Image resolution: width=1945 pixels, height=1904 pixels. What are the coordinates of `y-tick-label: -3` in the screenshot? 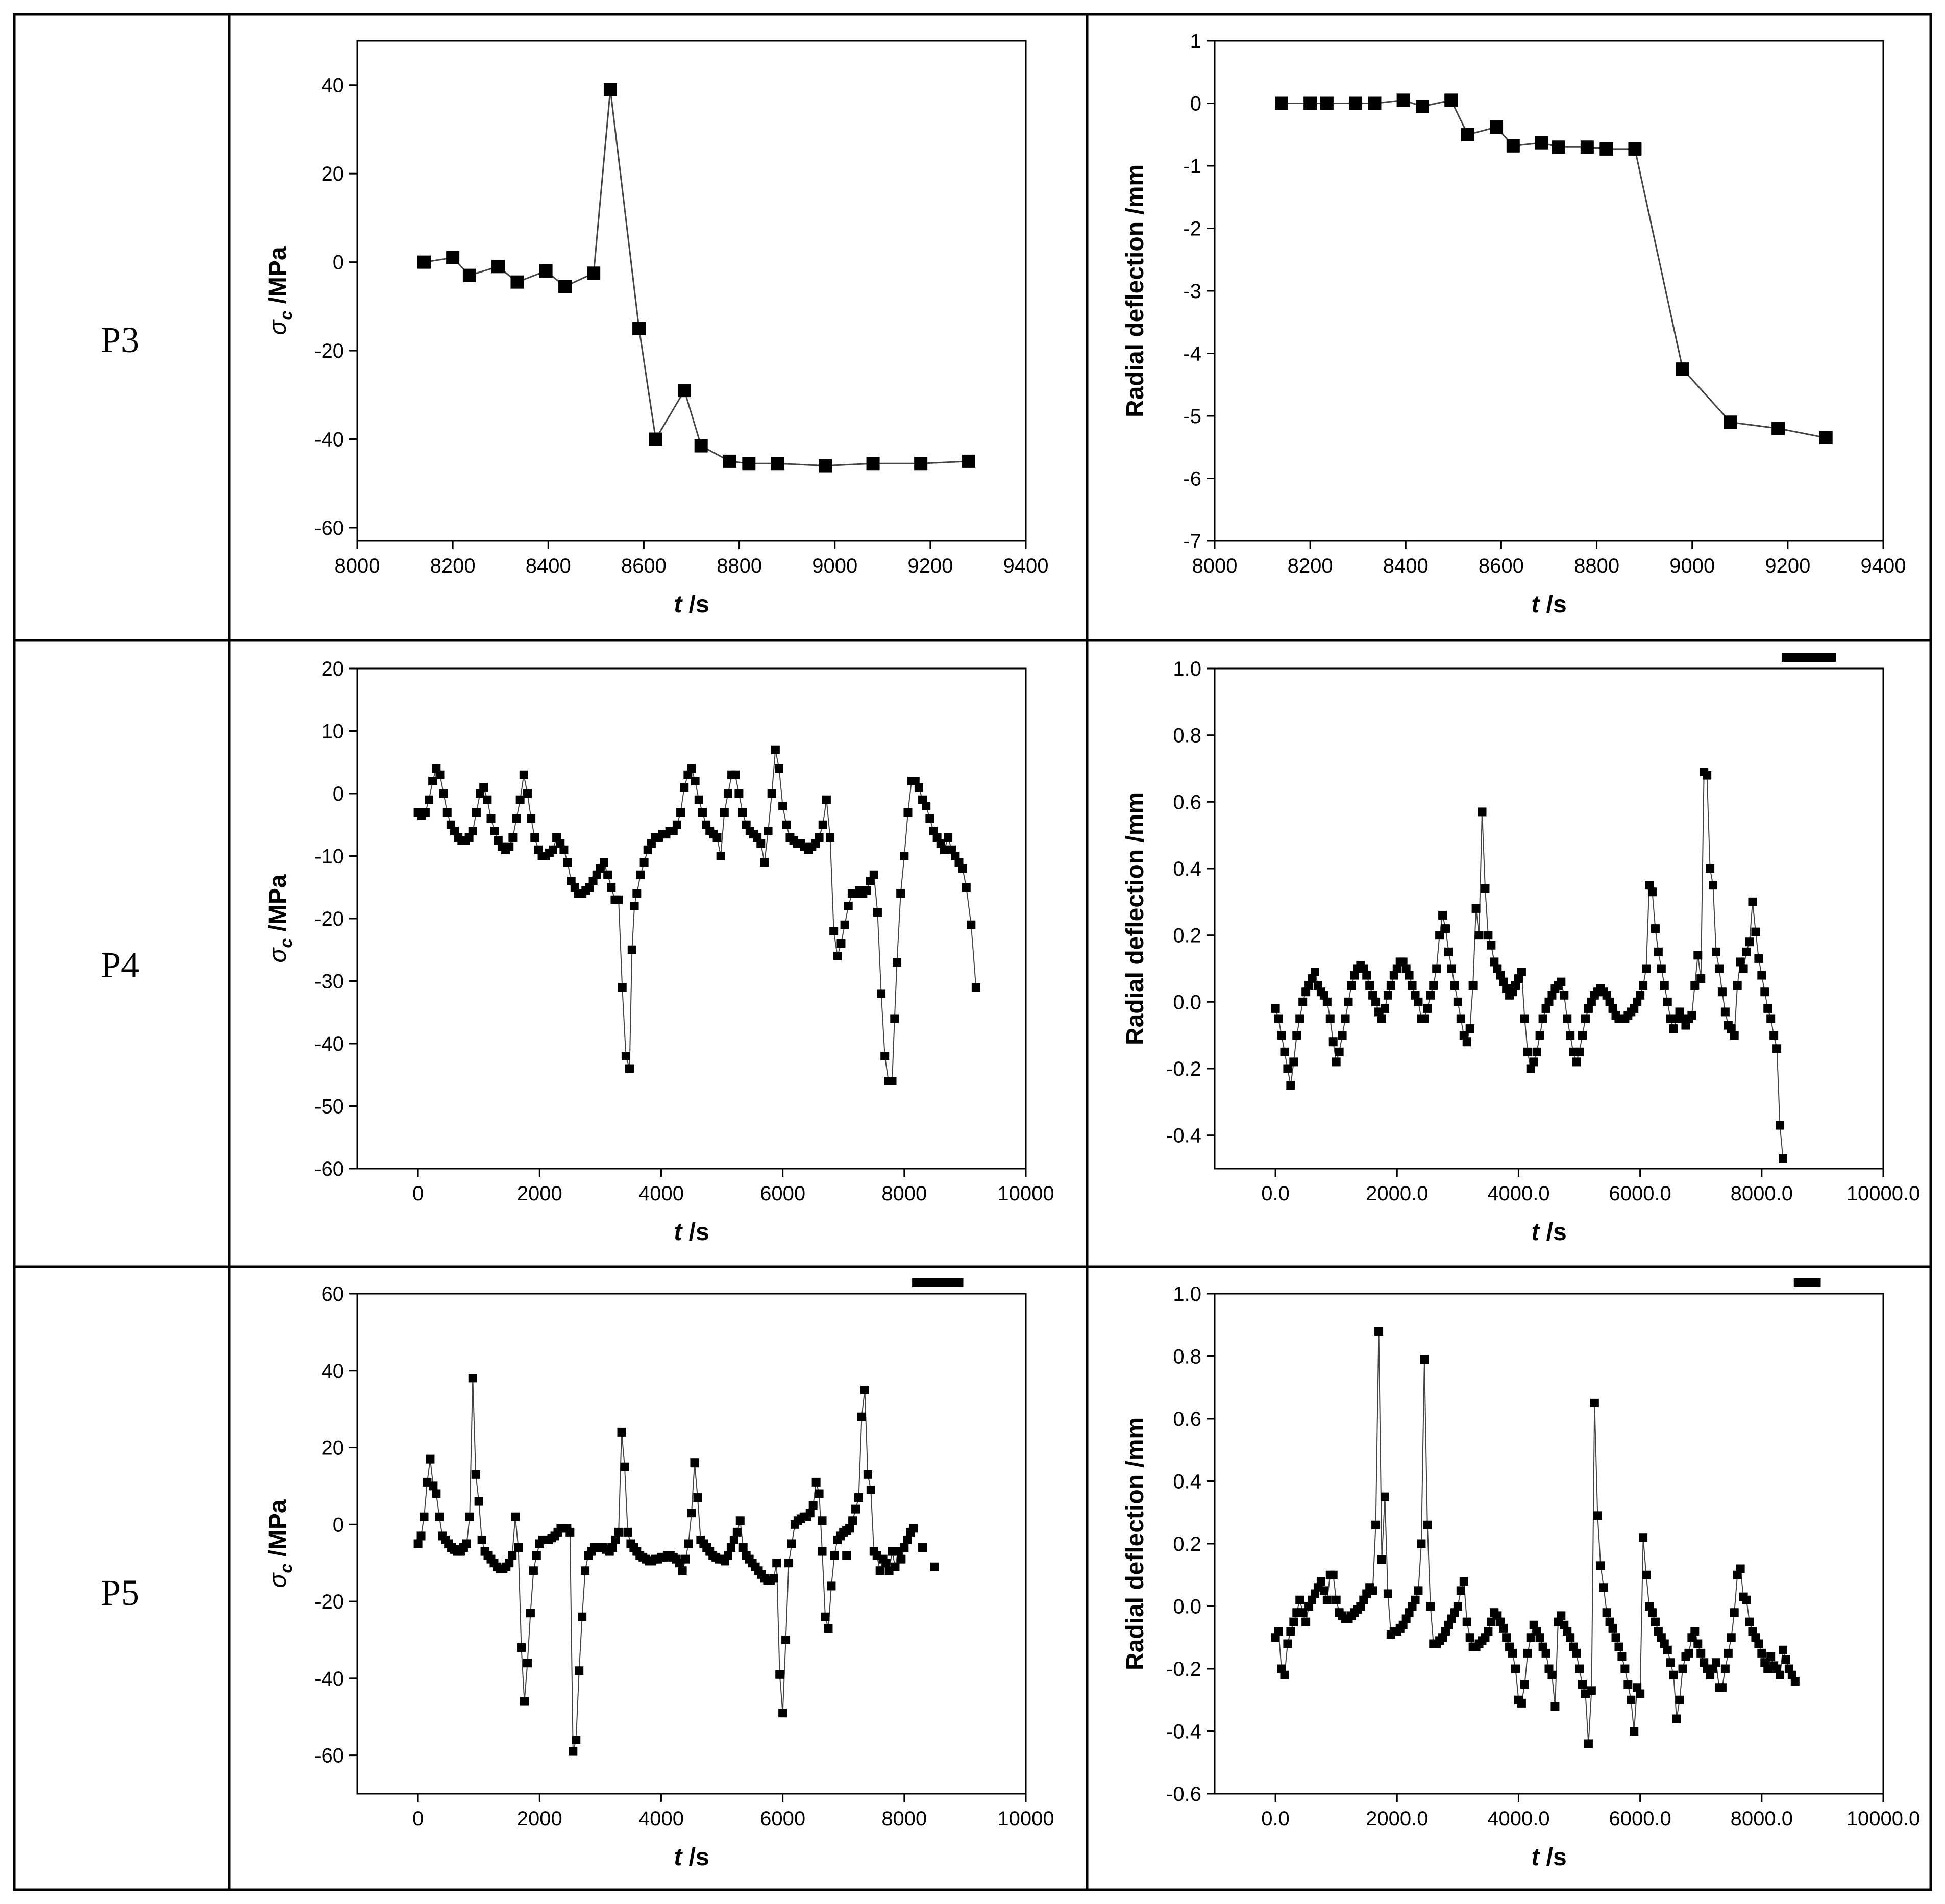 It's located at (1192, 291).